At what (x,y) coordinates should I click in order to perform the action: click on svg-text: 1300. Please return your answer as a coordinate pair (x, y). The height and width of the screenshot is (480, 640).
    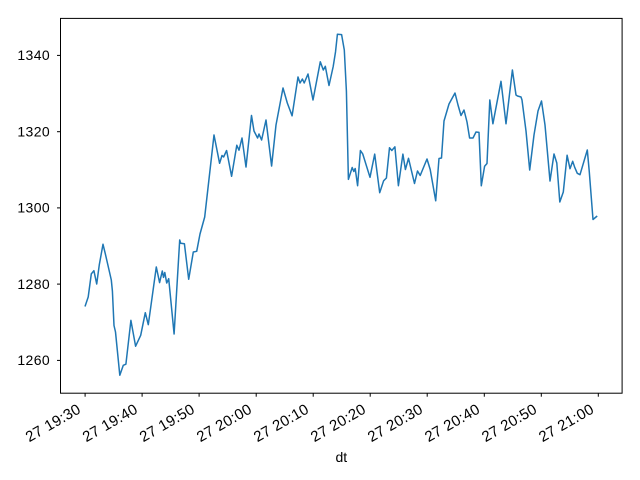
    Looking at the image, I should click on (33, 208).